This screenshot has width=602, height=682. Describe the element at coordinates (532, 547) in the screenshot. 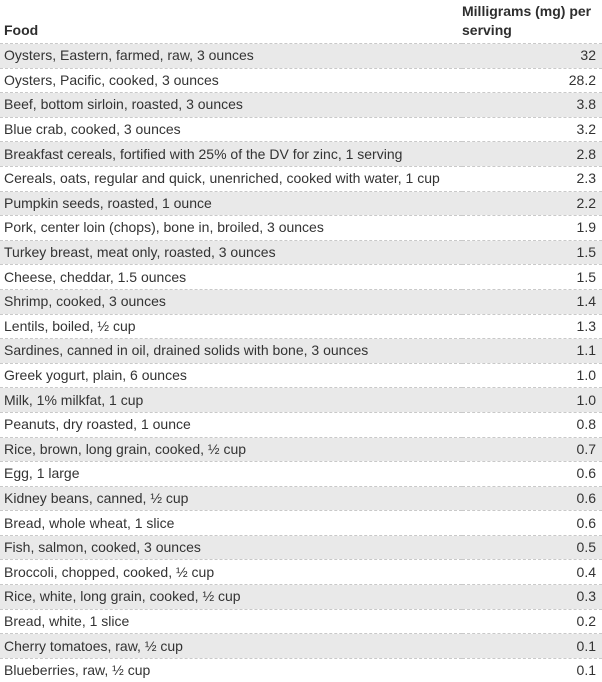

I see `mg-value-cell: 0.5` at that location.